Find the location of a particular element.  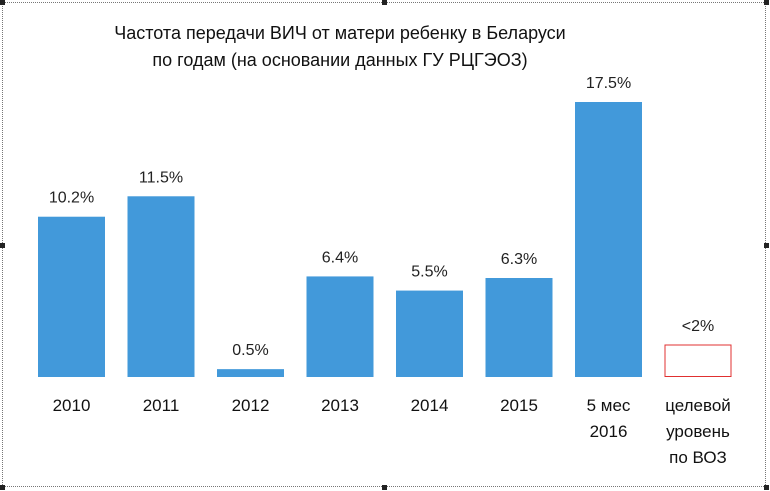

data-label-3: 6.4% is located at coordinates (340, 257).